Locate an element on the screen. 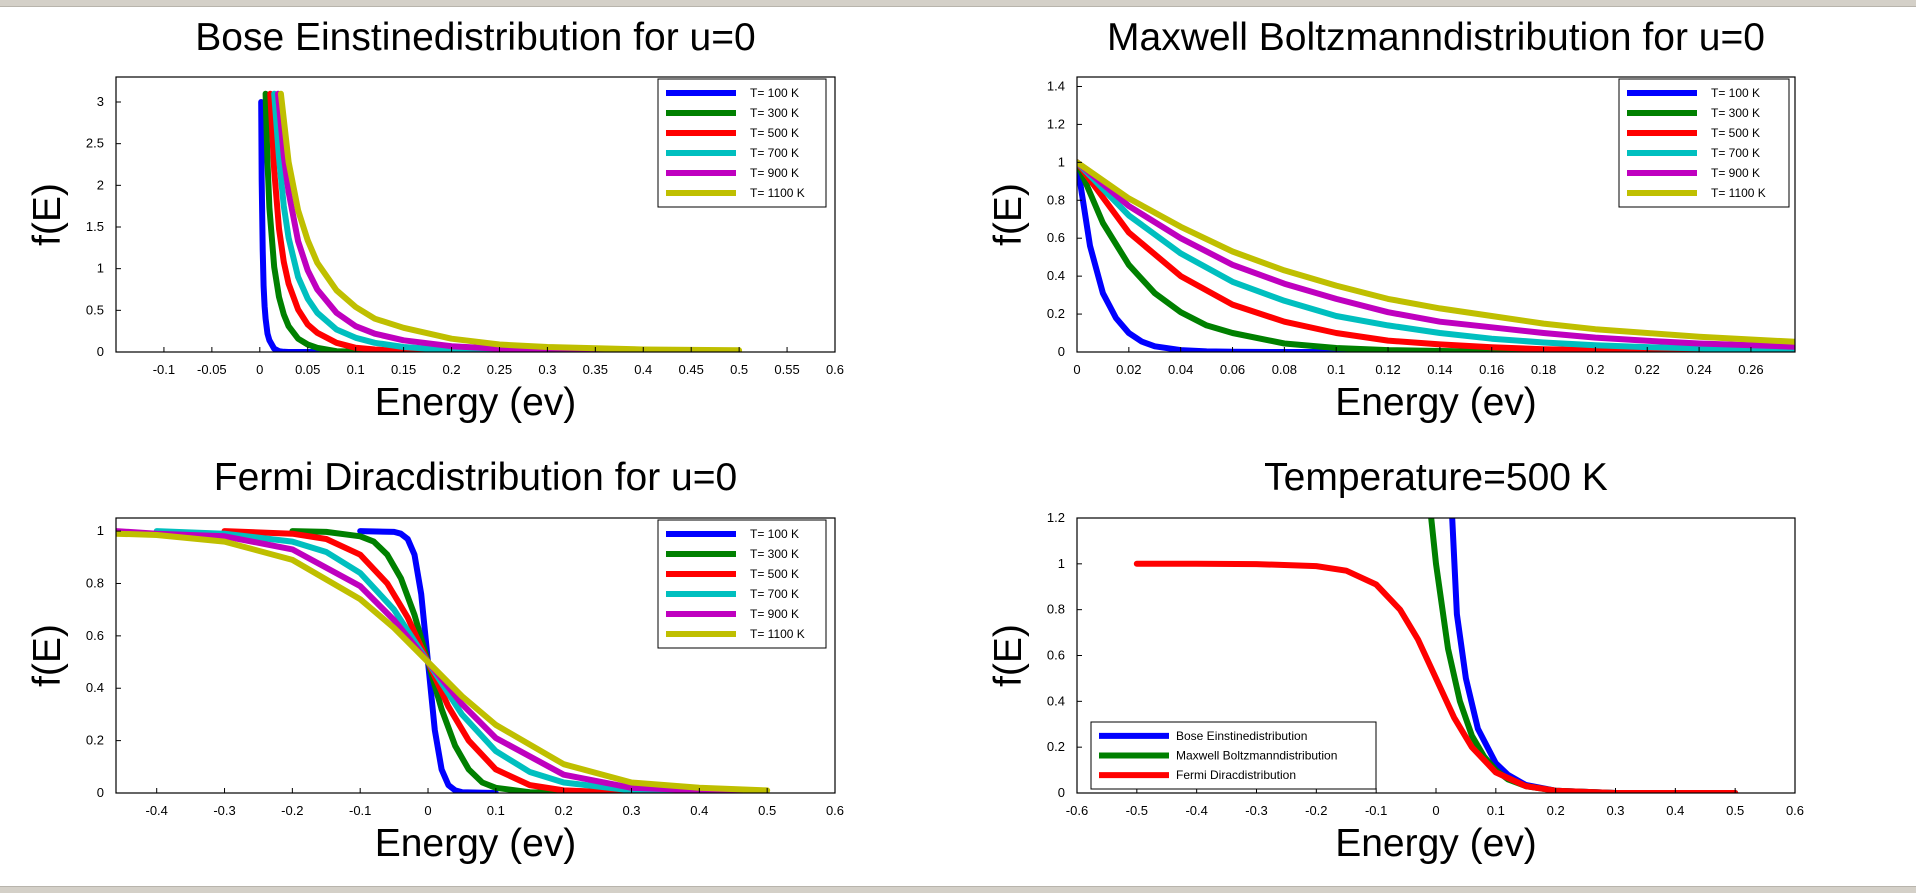  window-bottom-frame is located at coordinates (958, 889).